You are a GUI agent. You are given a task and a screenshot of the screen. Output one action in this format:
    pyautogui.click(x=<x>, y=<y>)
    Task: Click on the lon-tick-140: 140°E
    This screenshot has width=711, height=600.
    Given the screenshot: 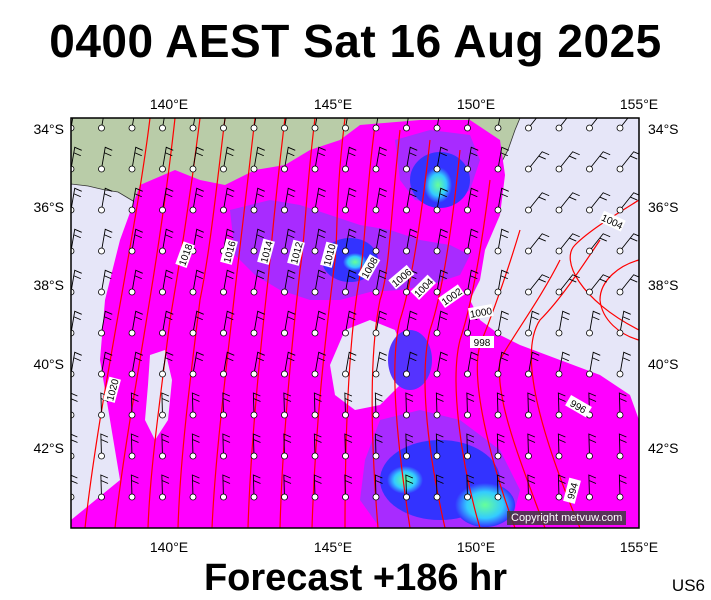 What is the action you would take?
    pyautogui.click(x=169, y=104)
    